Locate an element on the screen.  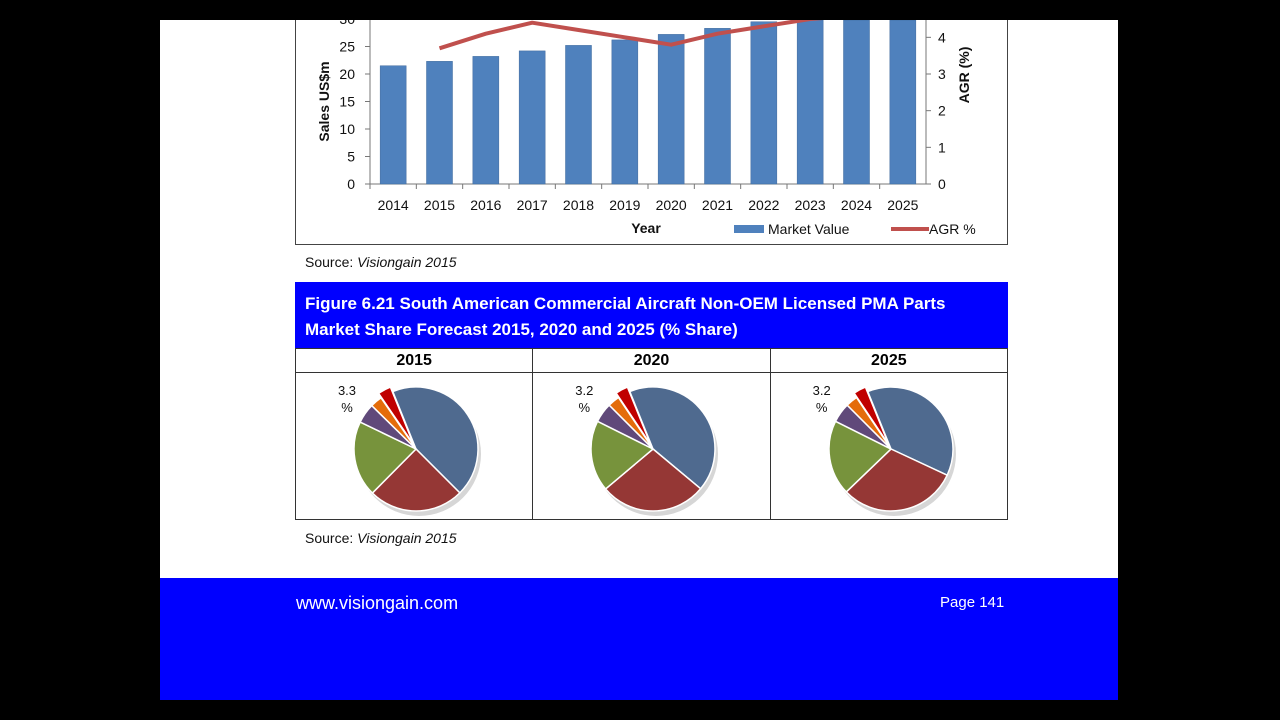
x-tick-label: 2015 is located at coordinates (439, 205).